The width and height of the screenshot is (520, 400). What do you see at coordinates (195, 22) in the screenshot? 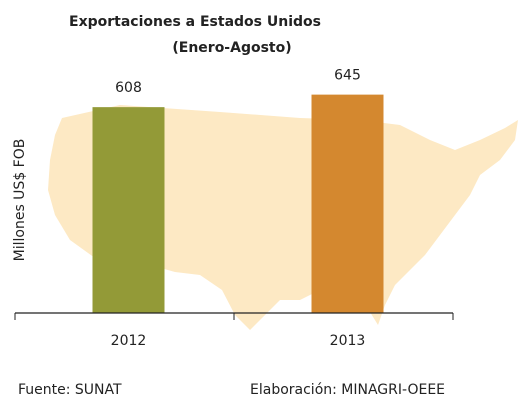
I see `chart-title: Exportaciones a Estados Unidos` at bounding box center [195, 22].